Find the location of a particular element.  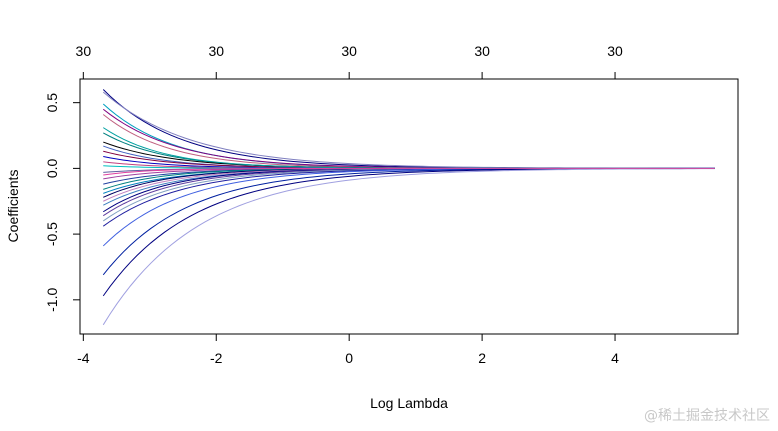

top-tick-label-1: 30 is located at coordinates (216, 51).